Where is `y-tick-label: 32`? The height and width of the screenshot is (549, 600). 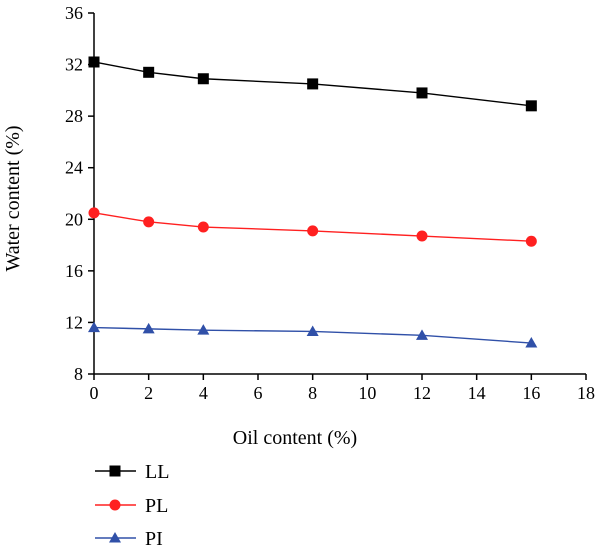 y-tick-label: 32 is located at coordinates (74, 65).